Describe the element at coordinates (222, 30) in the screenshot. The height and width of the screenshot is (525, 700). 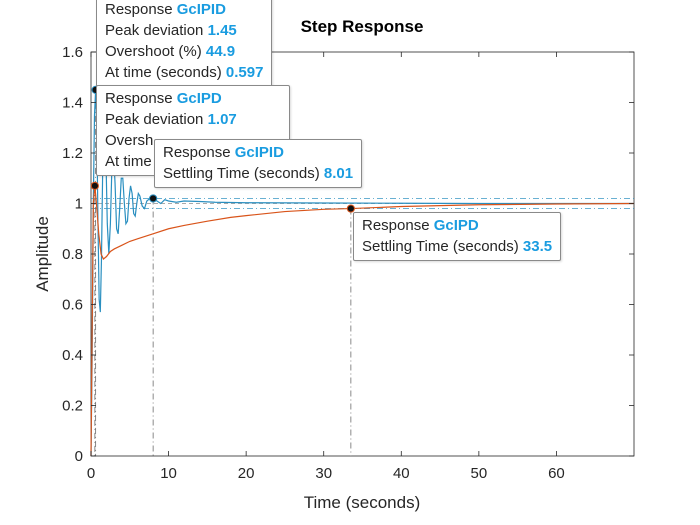
I see `datatip-peak-value: 1.45` at that location.